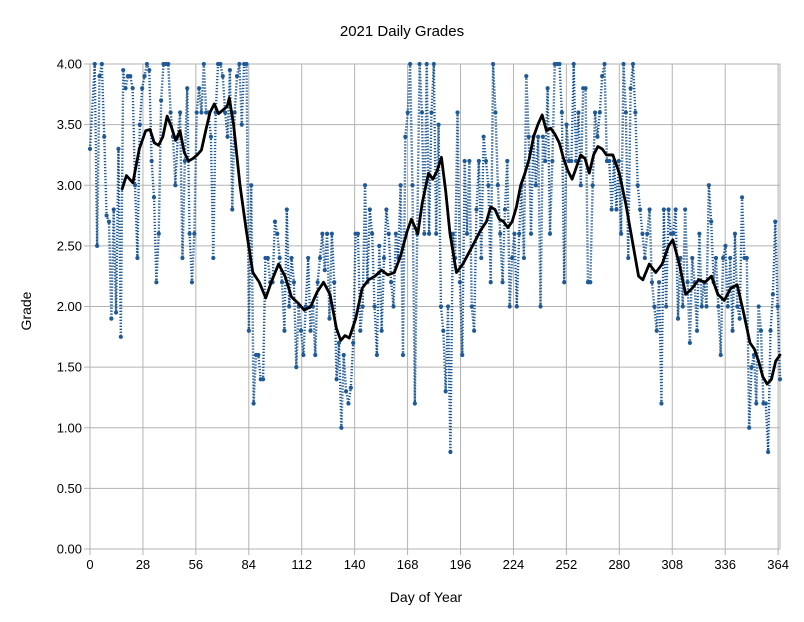 Image resolution: width=804 pixels, height=622 pixels. I want to click on x-tick-label: 196, so click(461, 564).